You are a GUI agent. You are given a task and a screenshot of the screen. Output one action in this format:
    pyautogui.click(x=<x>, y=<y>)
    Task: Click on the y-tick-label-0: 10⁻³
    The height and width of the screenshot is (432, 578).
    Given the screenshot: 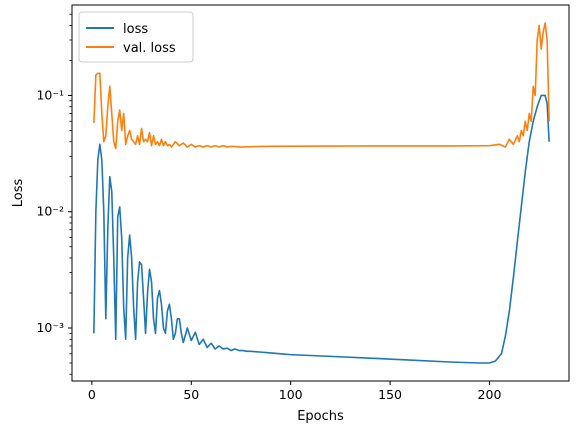 What is the action you would take?
    pyautogui.click(x=50, y=327)
    